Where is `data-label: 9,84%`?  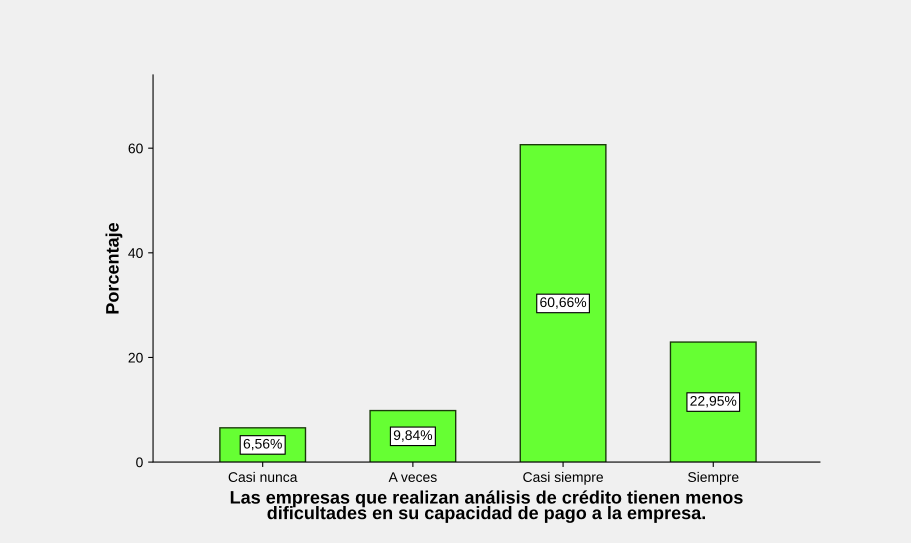
data-label: 9,84% is located at coordinates (413, 436).